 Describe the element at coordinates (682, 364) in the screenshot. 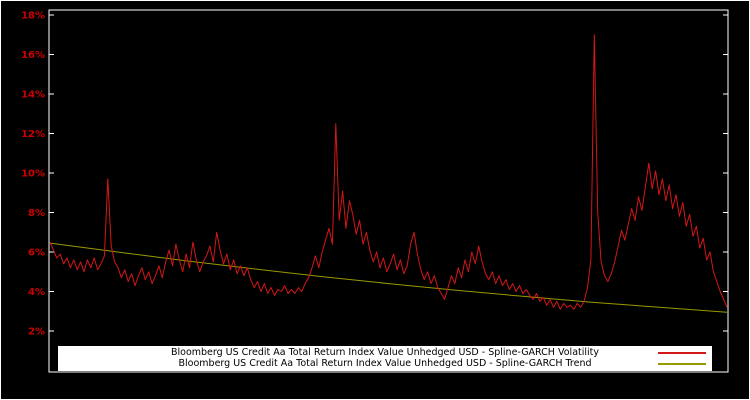

I see `legend-line-sample-trend` at that location.